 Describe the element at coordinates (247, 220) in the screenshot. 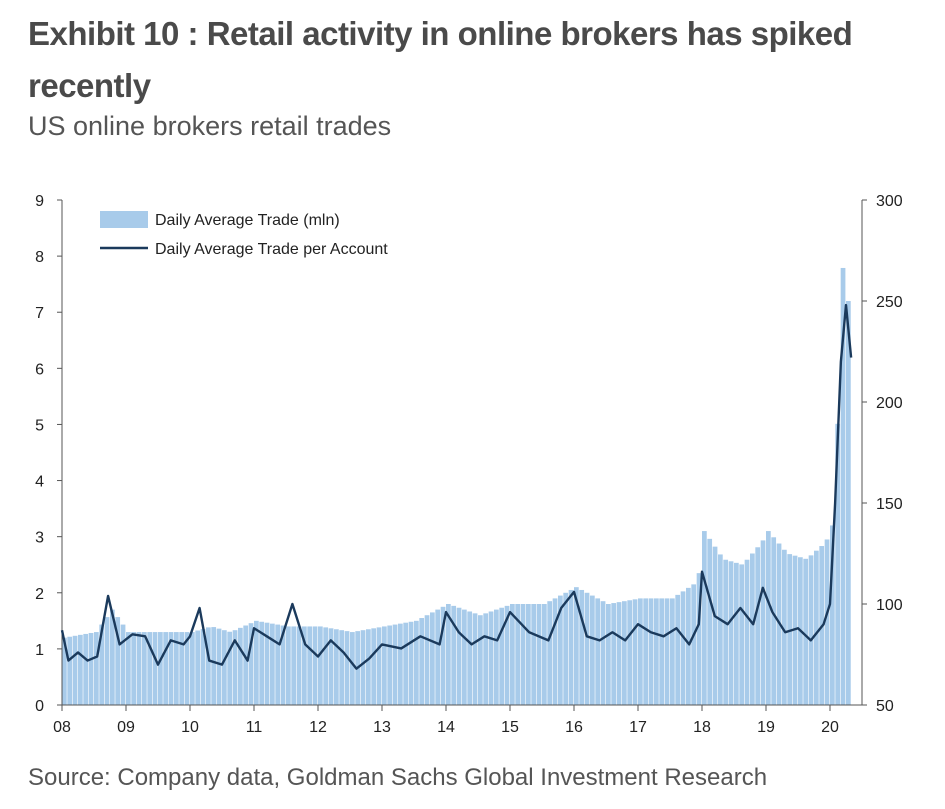

I see `legend-label-bar: Daily Average Trade (mln)` at that location.